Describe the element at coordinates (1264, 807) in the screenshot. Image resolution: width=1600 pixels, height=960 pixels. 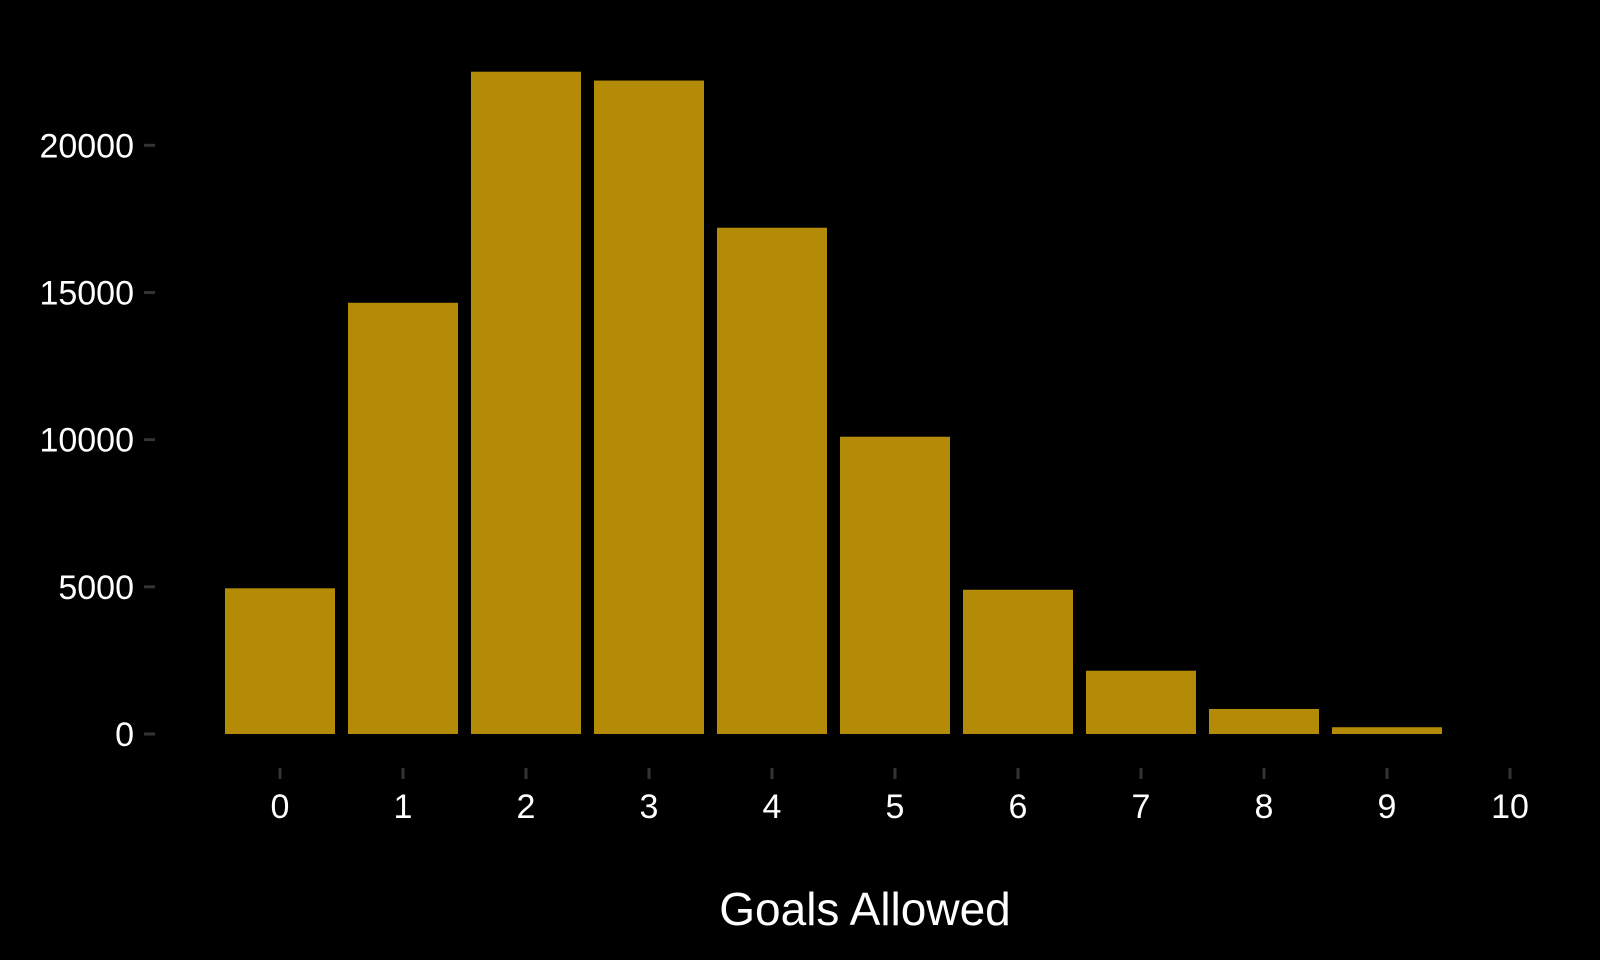
I see `x-tick-label-8: 8` at that location.